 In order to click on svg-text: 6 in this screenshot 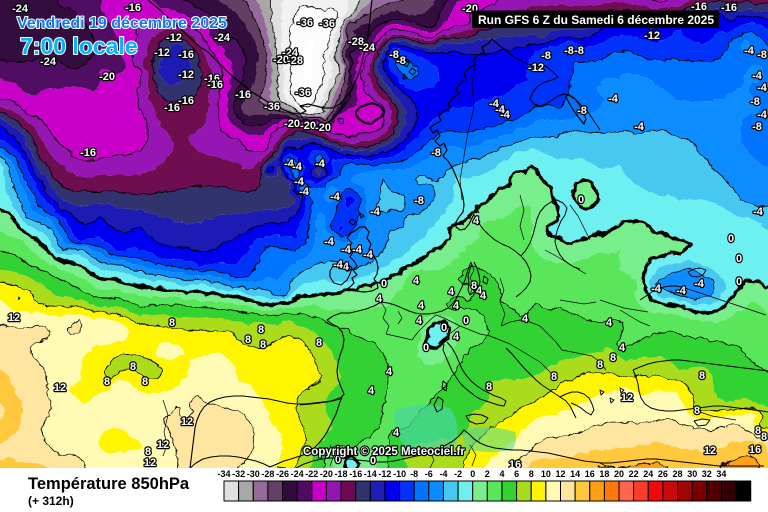, I will do `click(516, 474)`.